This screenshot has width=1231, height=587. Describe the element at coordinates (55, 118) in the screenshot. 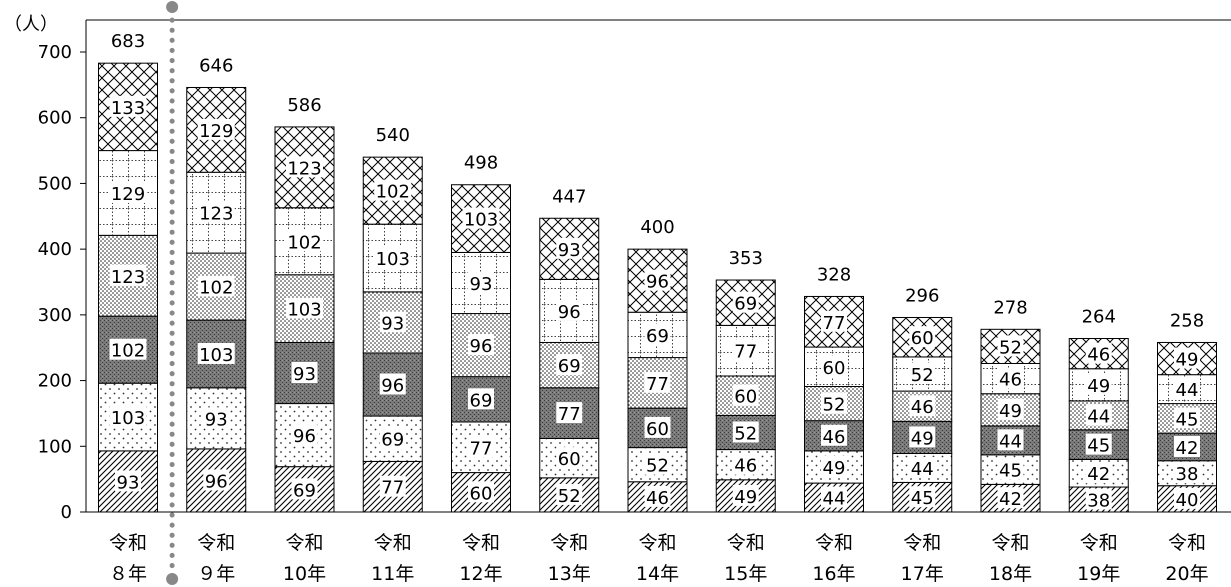

I see `y-tick-label: 600` at that location.